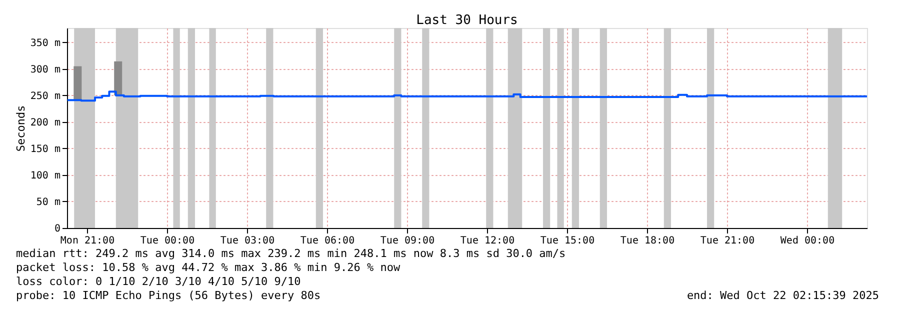 The height and width of the screenshot is (310, 897). I want to click on chart-title: Last 30 Hours, so click(467, 20).